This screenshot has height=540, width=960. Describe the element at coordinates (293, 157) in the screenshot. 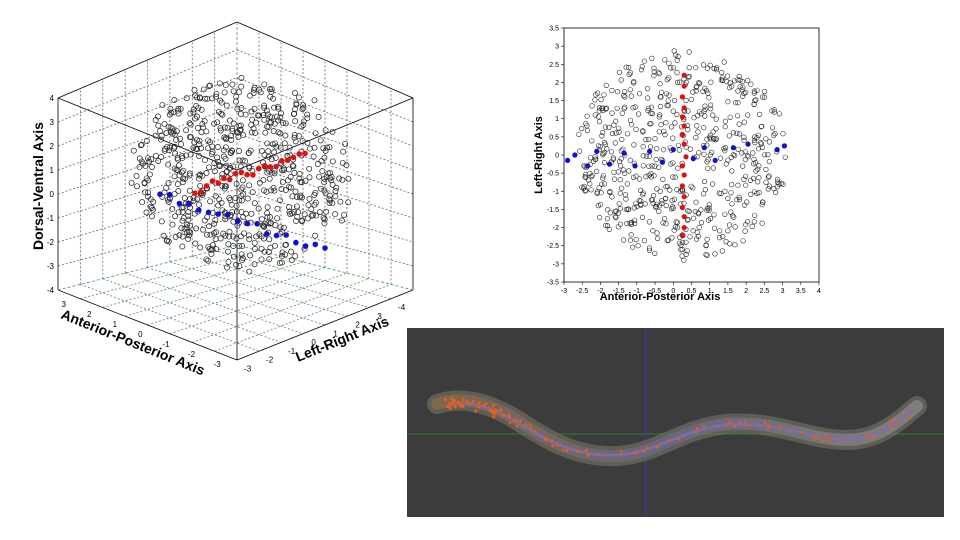

I see `red-point` at that location.